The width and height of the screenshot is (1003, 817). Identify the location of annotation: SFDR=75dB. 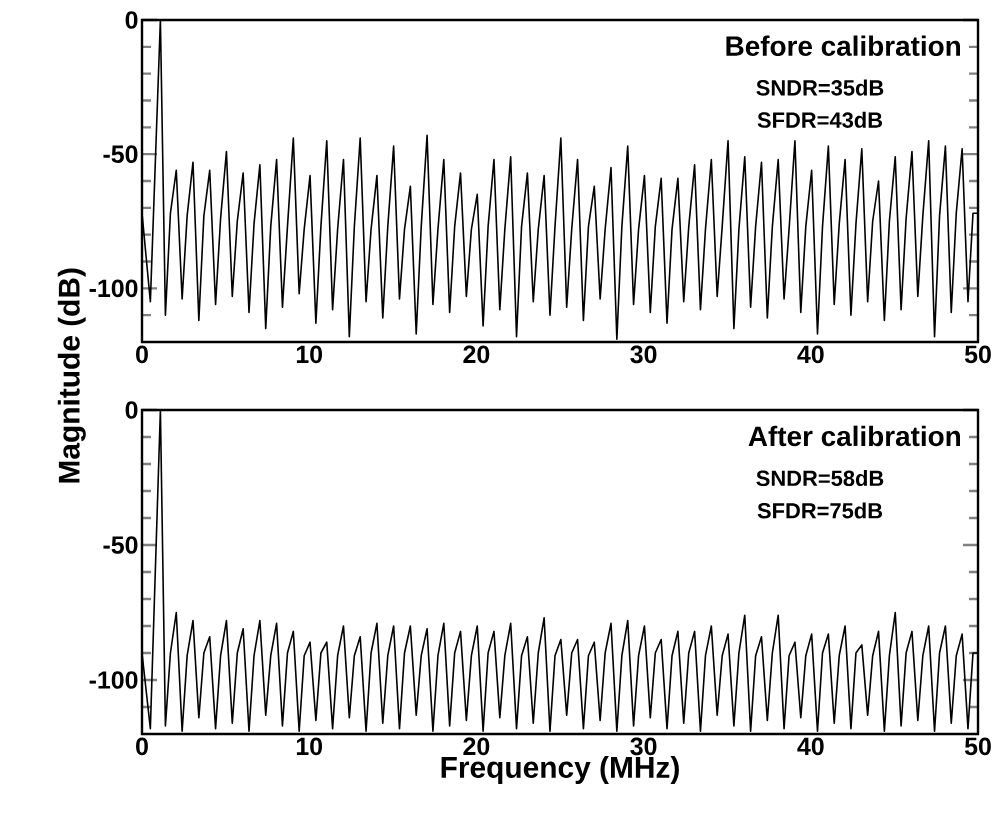
(820, 510).